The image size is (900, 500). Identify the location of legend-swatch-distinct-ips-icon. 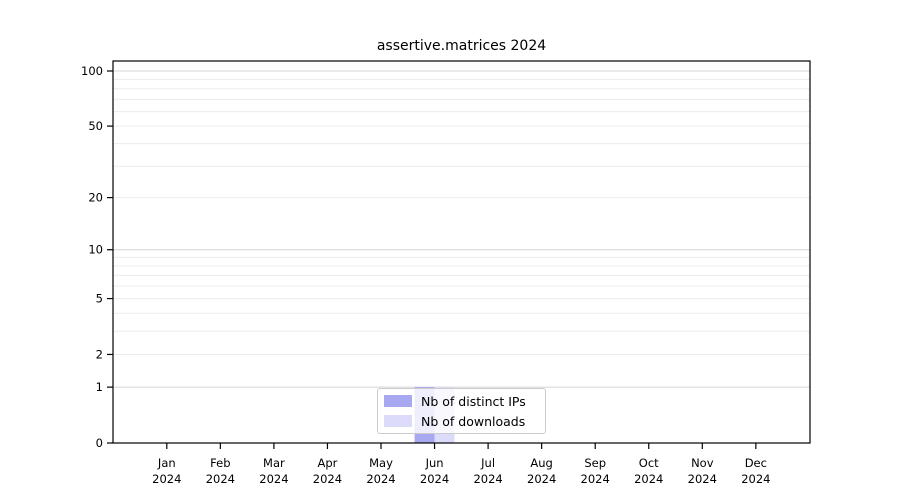
(398, 401).